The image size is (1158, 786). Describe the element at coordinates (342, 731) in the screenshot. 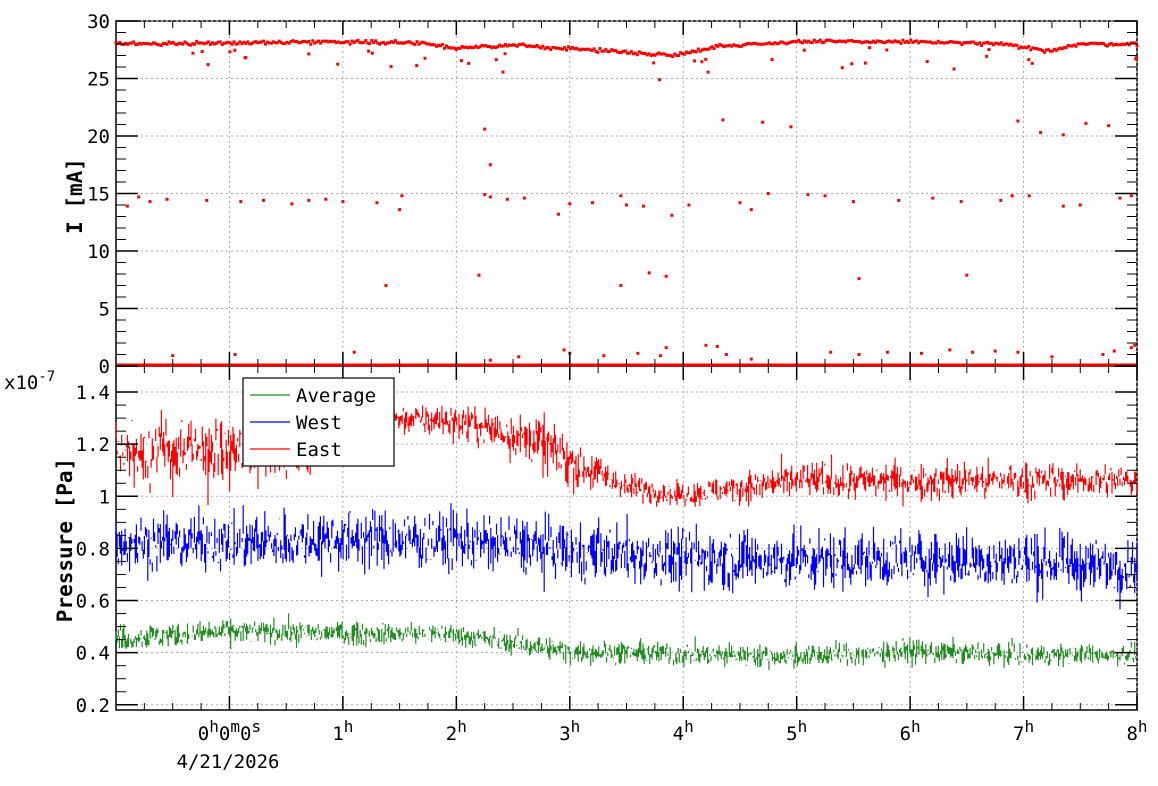

I see `x-tick-label: 1h` at that location.